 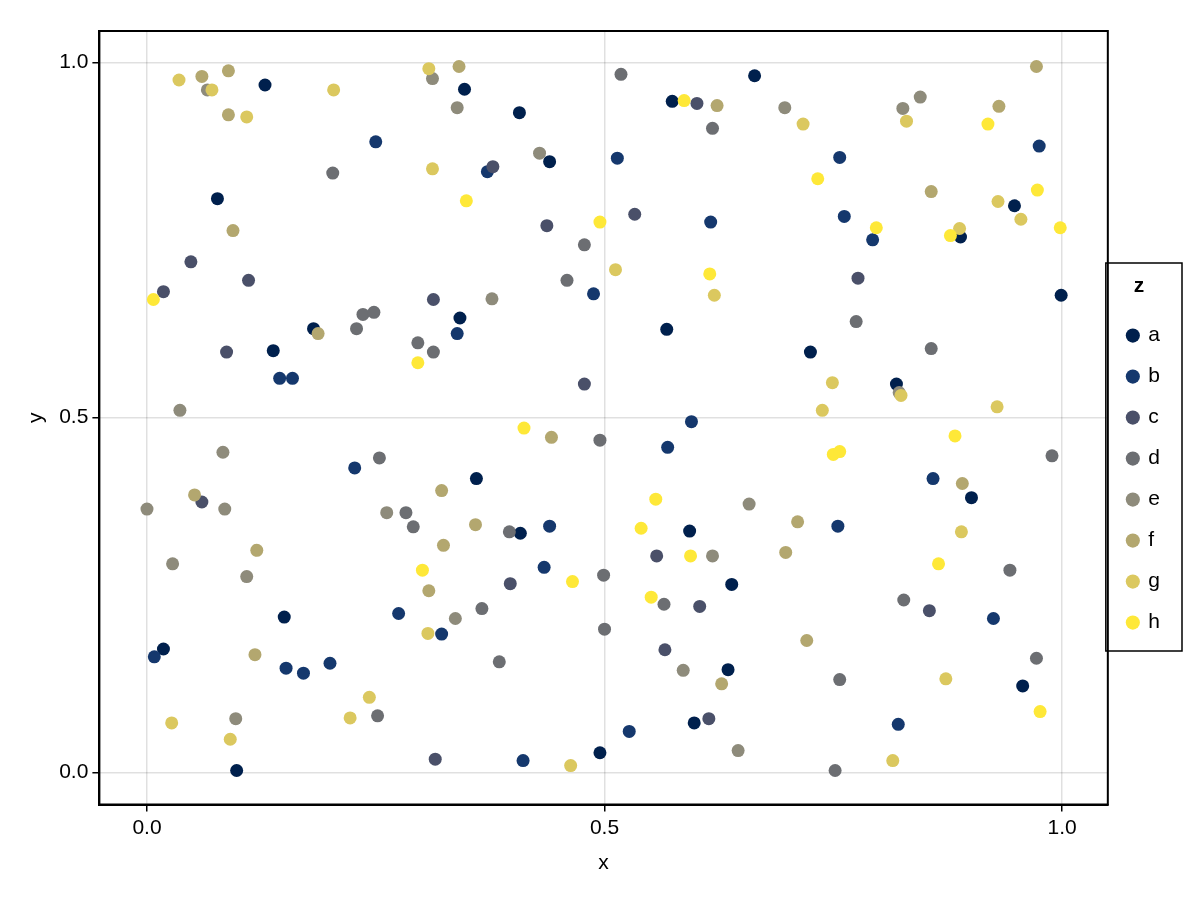 I want to click on legend-label: a, so click(x=1154, y=334).